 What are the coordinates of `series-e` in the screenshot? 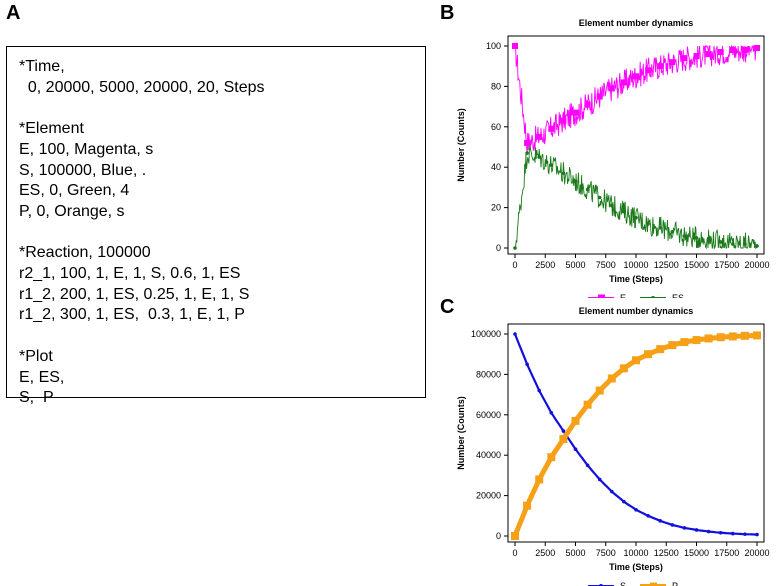 It's located at (636, 99).